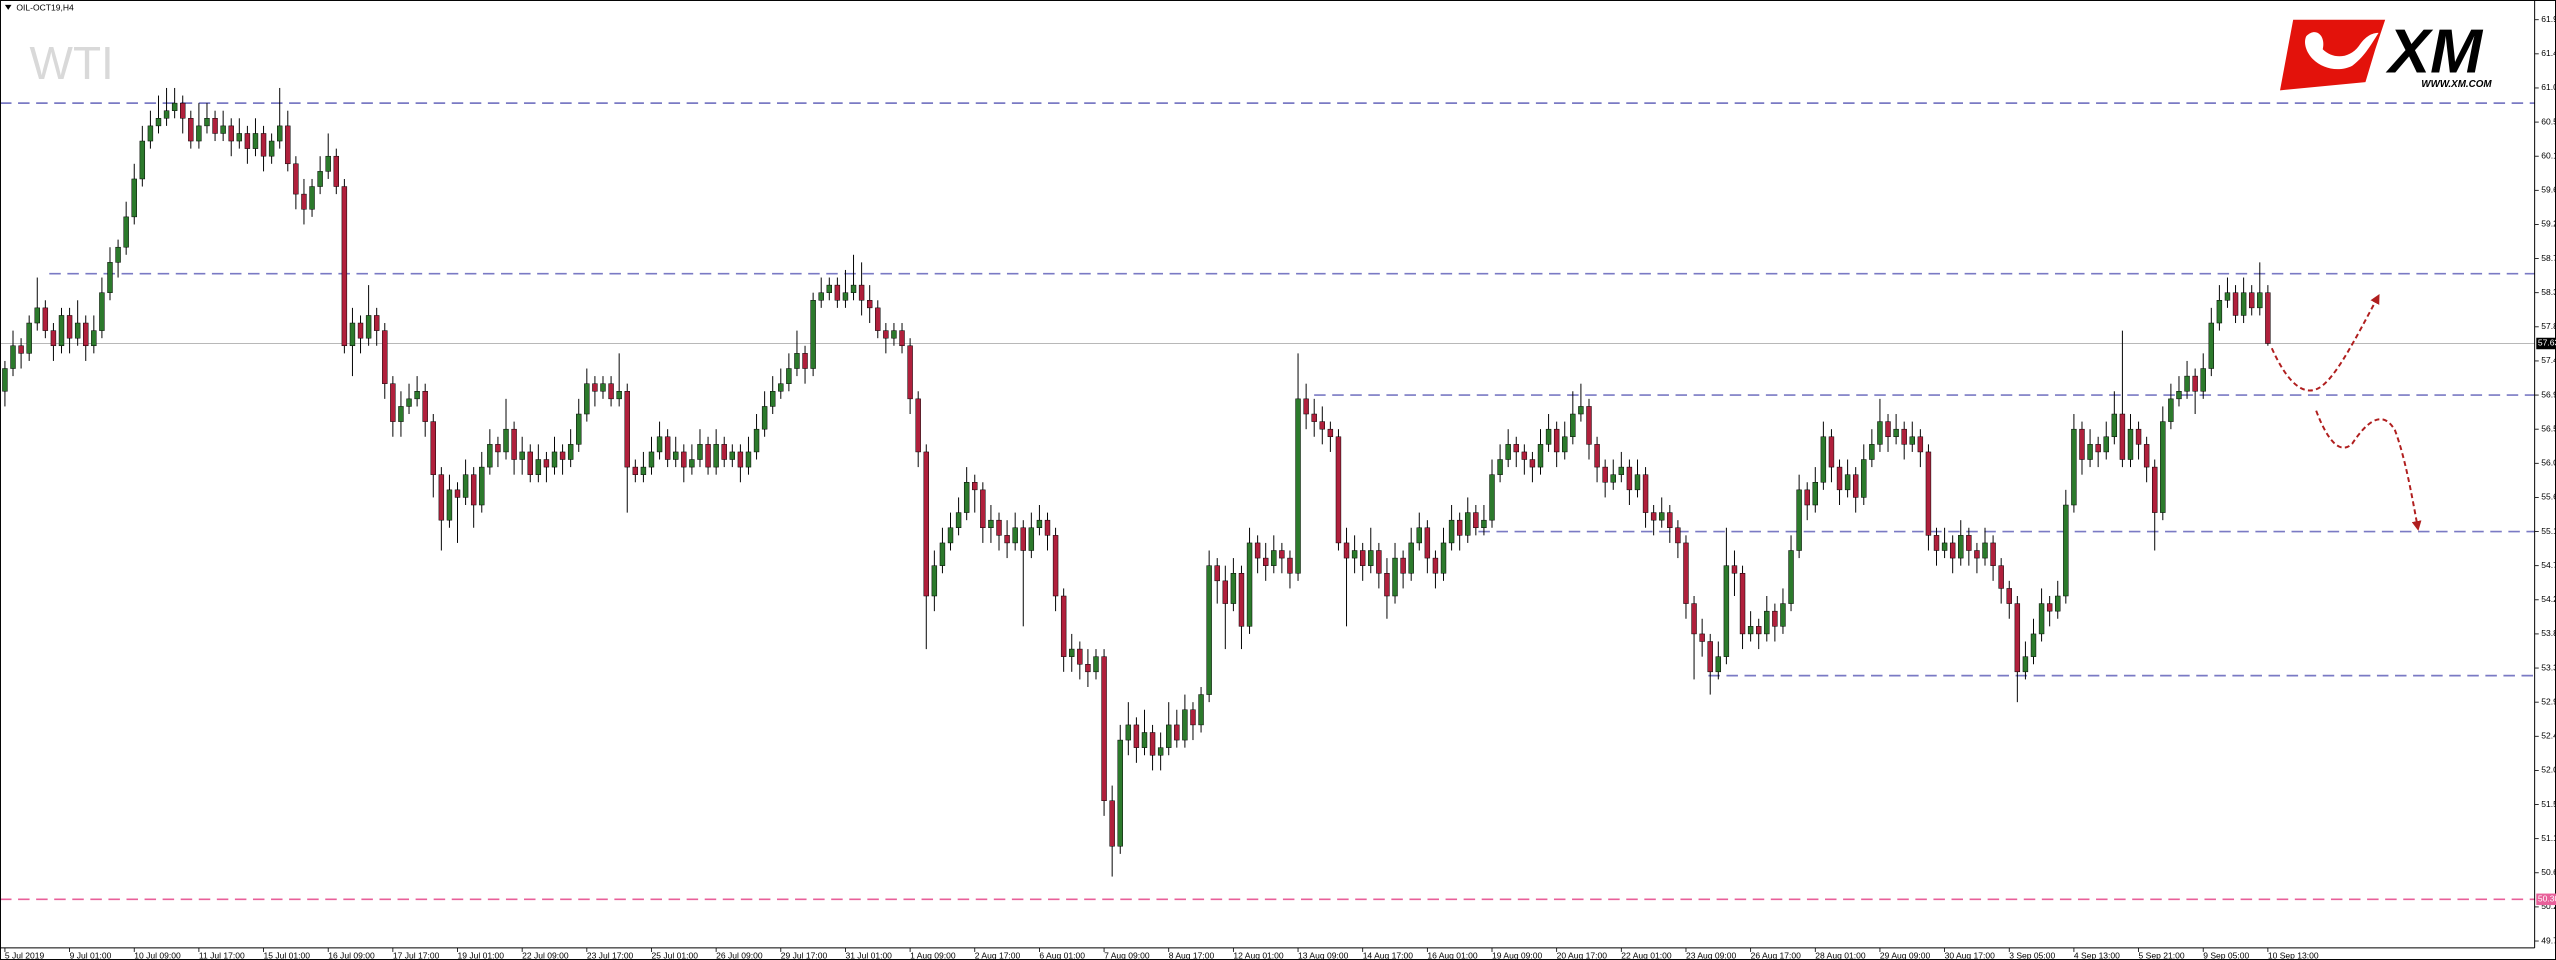 The image size is (2556, 960). I want to click on x-tick-label: 11 Jul 17:00, so click(222, 955).